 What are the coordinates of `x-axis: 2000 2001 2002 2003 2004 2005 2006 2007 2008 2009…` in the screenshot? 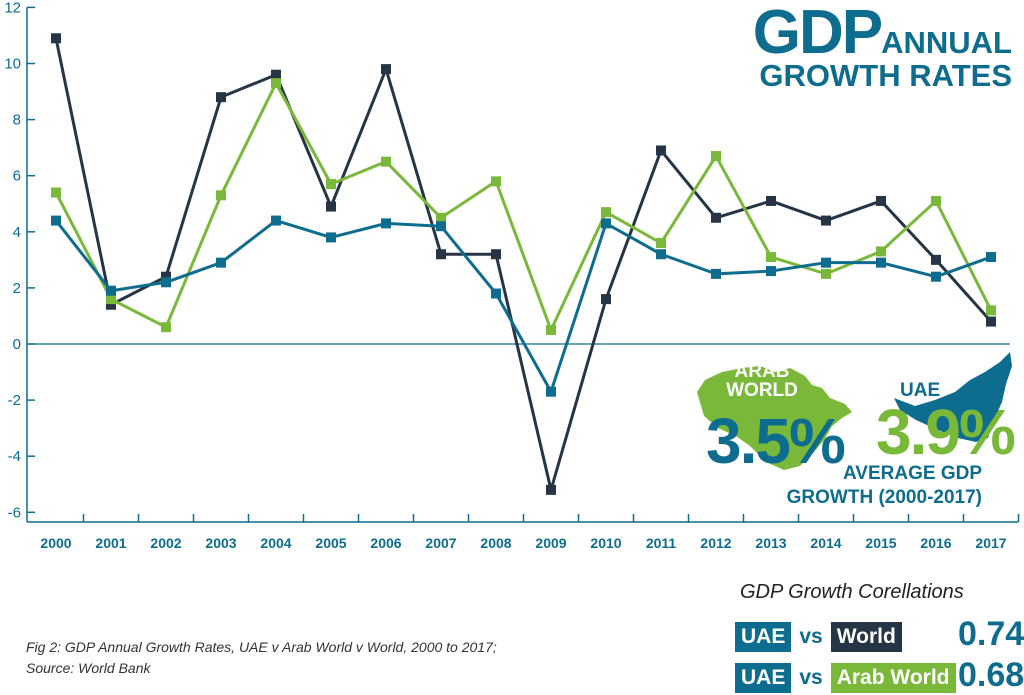 It's located at (523, 532).